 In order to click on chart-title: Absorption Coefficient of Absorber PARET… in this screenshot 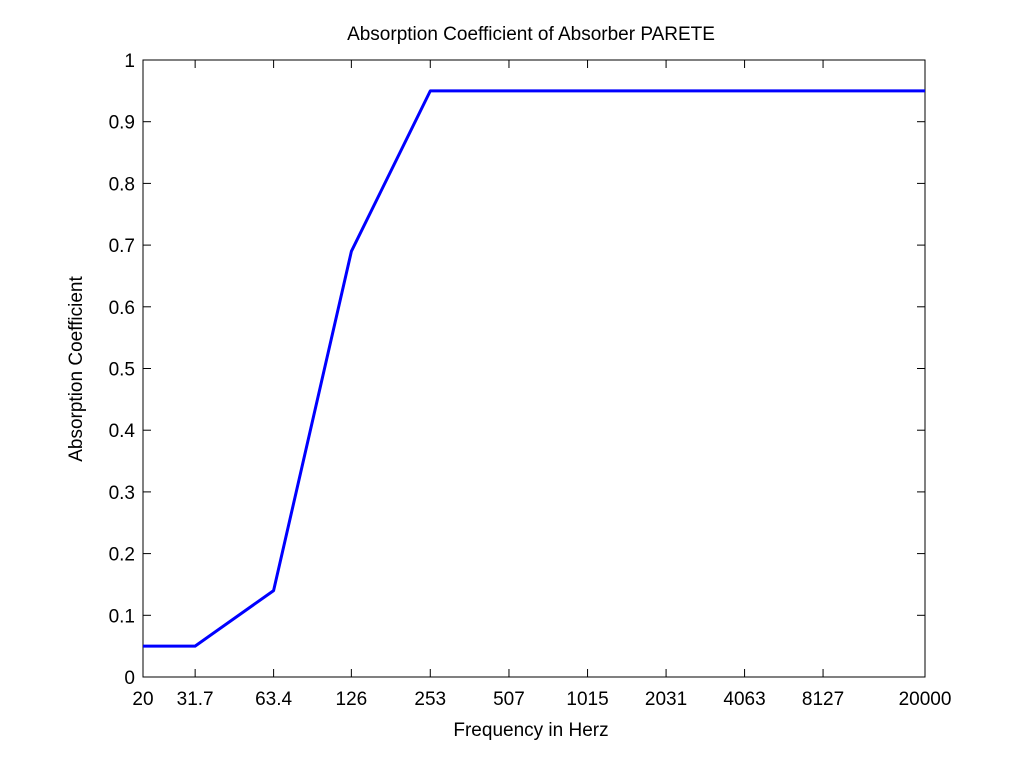, I will do `click(531, 34)`.